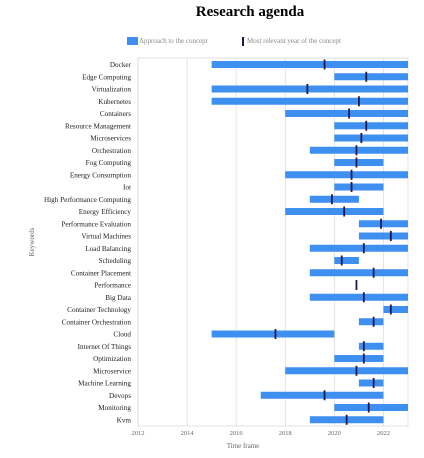 This screenshot has width=424, height=458. Describe the element at coordinates (132, 41) in the screenshot. I see `legend-bar-swatch` at that location.